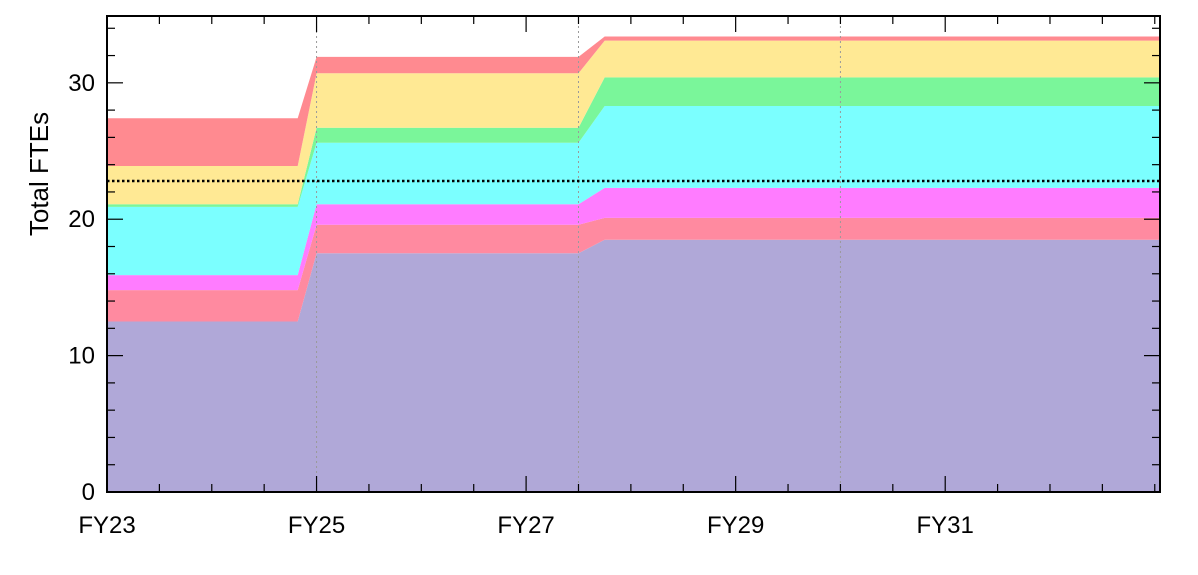 The image size is (1198, 575). I want to click on y-tick-label: 20, so click(81, 219).